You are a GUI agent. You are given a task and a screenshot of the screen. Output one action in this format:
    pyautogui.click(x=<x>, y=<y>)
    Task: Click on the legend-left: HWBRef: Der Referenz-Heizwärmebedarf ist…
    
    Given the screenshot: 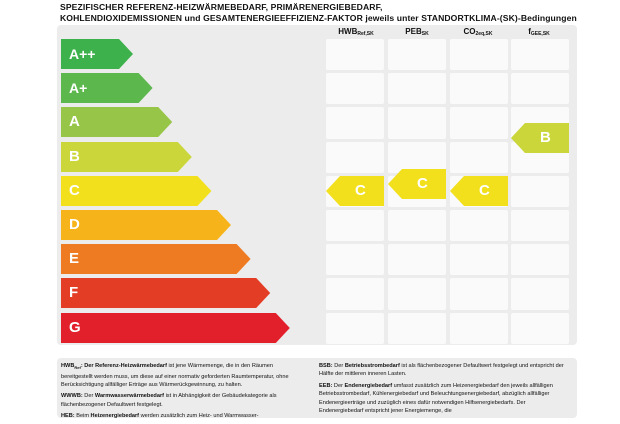 What is the action you would take?
    pyautogui.click(x=183, y=393)
    